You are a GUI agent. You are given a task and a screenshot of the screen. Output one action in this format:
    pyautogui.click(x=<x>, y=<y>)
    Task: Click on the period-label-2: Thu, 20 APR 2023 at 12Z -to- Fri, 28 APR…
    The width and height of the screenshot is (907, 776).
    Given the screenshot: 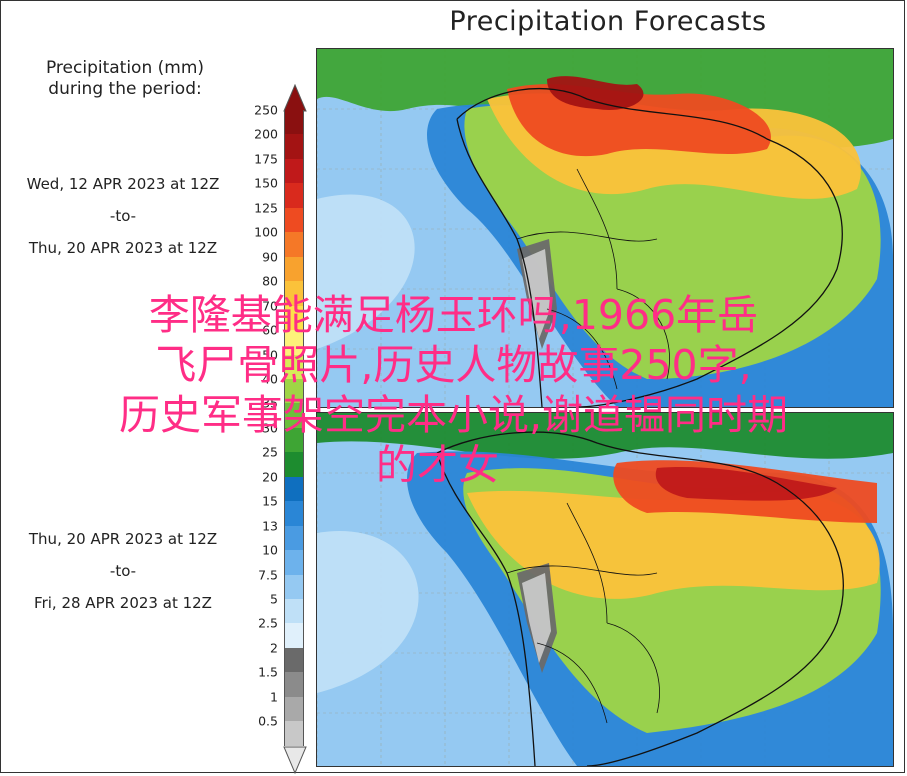 What is the action you would take?
    pyautogui.click(x=123, y=571)
    